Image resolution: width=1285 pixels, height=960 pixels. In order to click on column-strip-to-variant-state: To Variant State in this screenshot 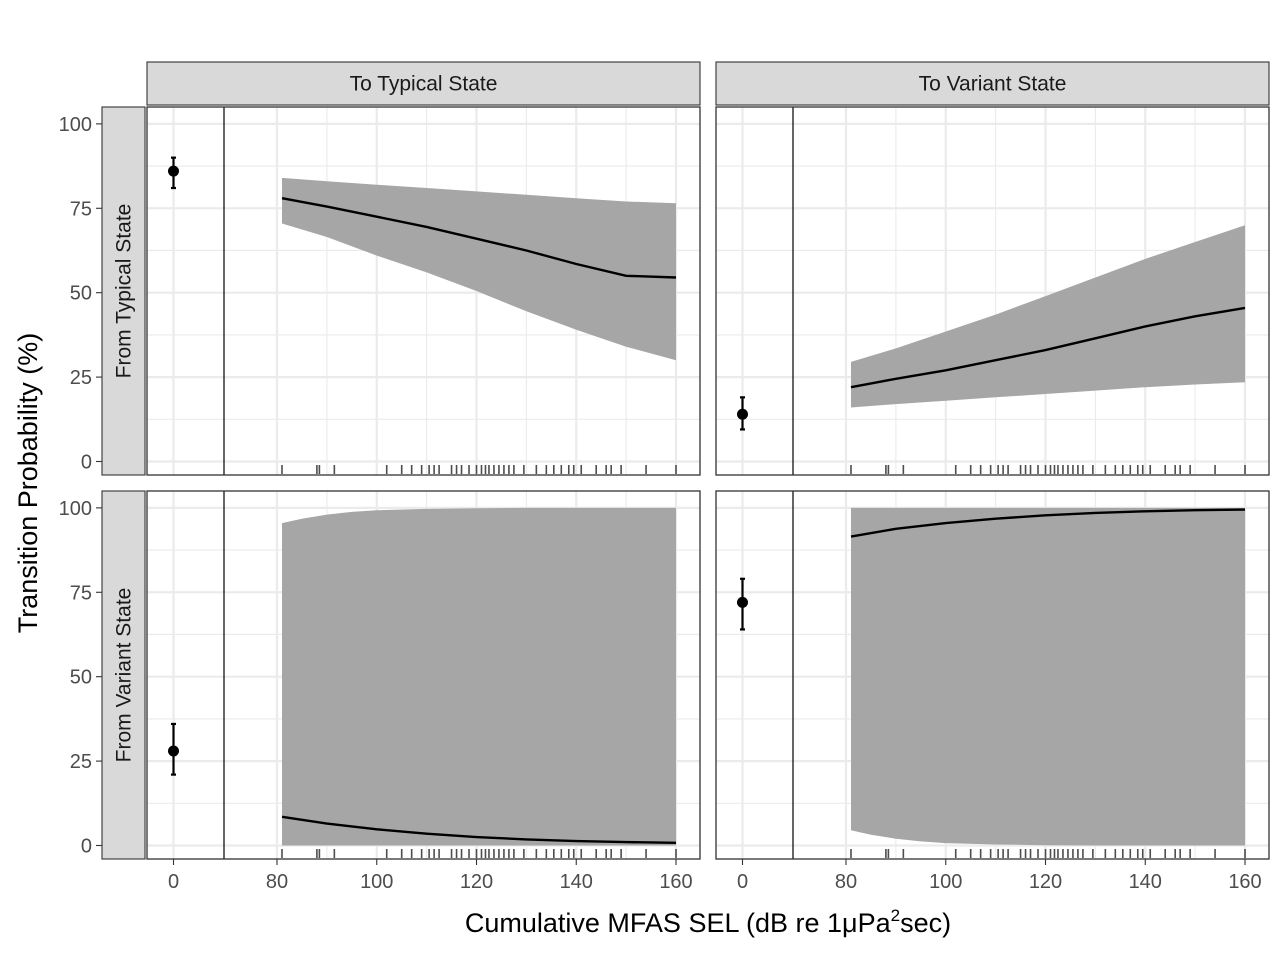, I will do `click(992, 83)`.